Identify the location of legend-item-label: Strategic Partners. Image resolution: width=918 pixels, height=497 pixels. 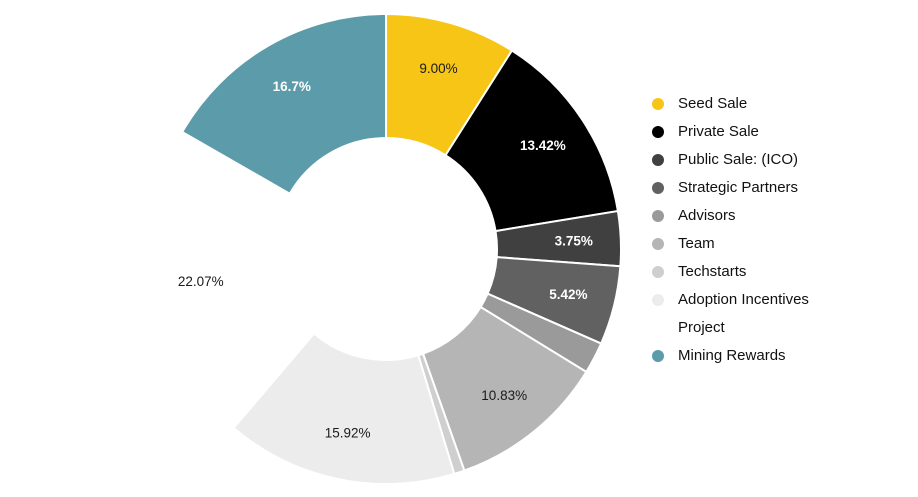
(738, 187).